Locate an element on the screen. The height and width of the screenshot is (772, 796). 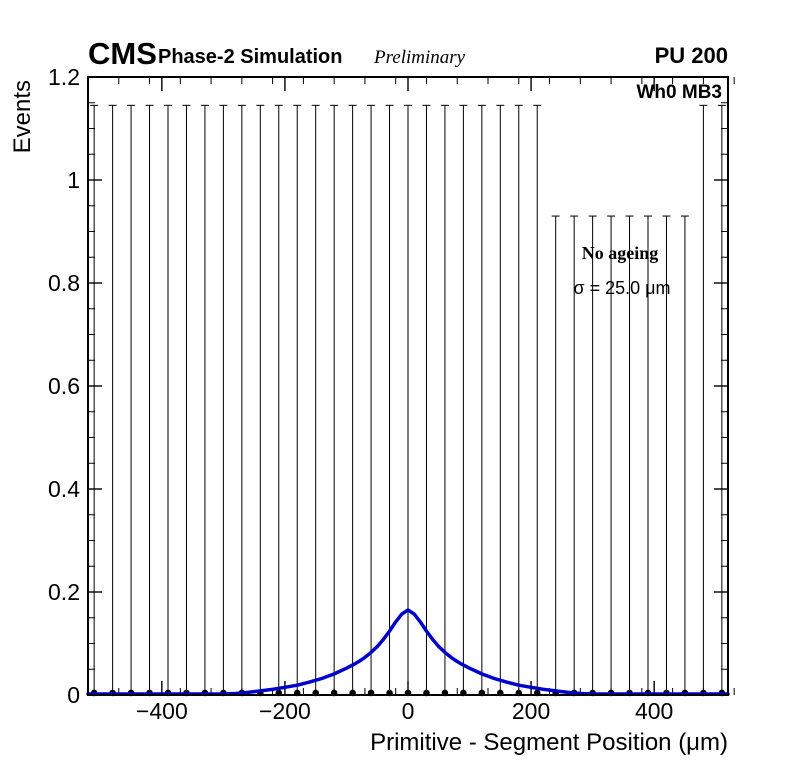
x-axis-title: Primitive - Segment Position (μm) is located at coordinates (549, 742).